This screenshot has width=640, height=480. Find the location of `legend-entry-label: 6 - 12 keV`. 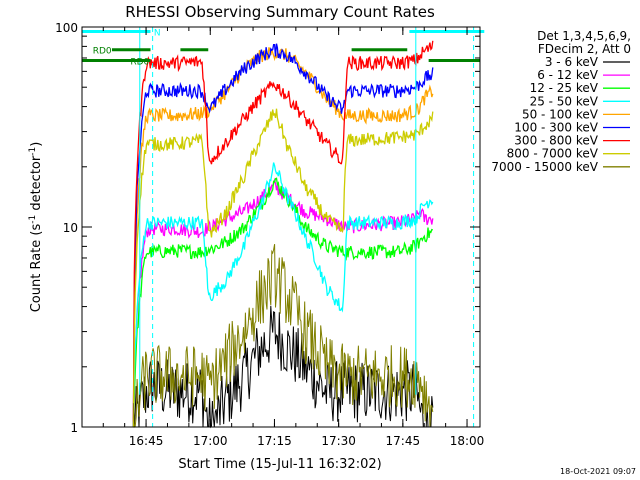

legend-entry-label: 6 - 12 keV is located at coordinates (568, 75).